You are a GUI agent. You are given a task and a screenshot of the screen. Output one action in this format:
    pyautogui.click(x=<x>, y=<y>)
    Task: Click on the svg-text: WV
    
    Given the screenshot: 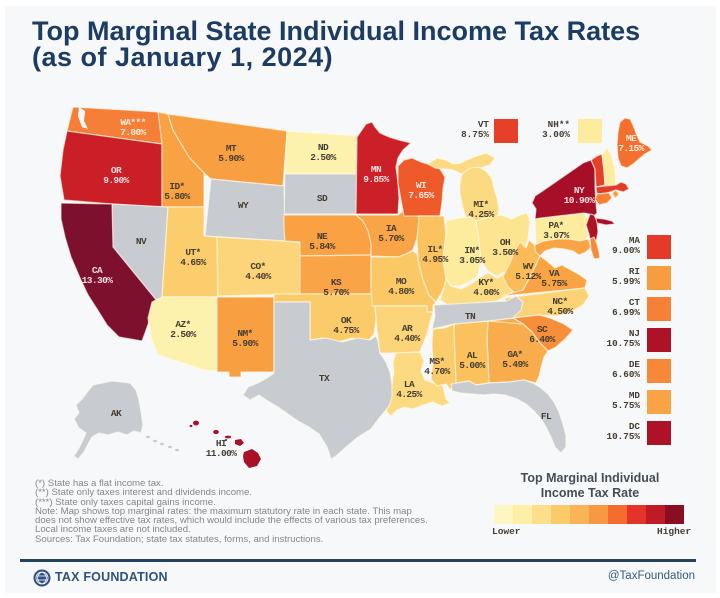 What is the action you would take?
    pyautogui.click(x=528, y=266)
    